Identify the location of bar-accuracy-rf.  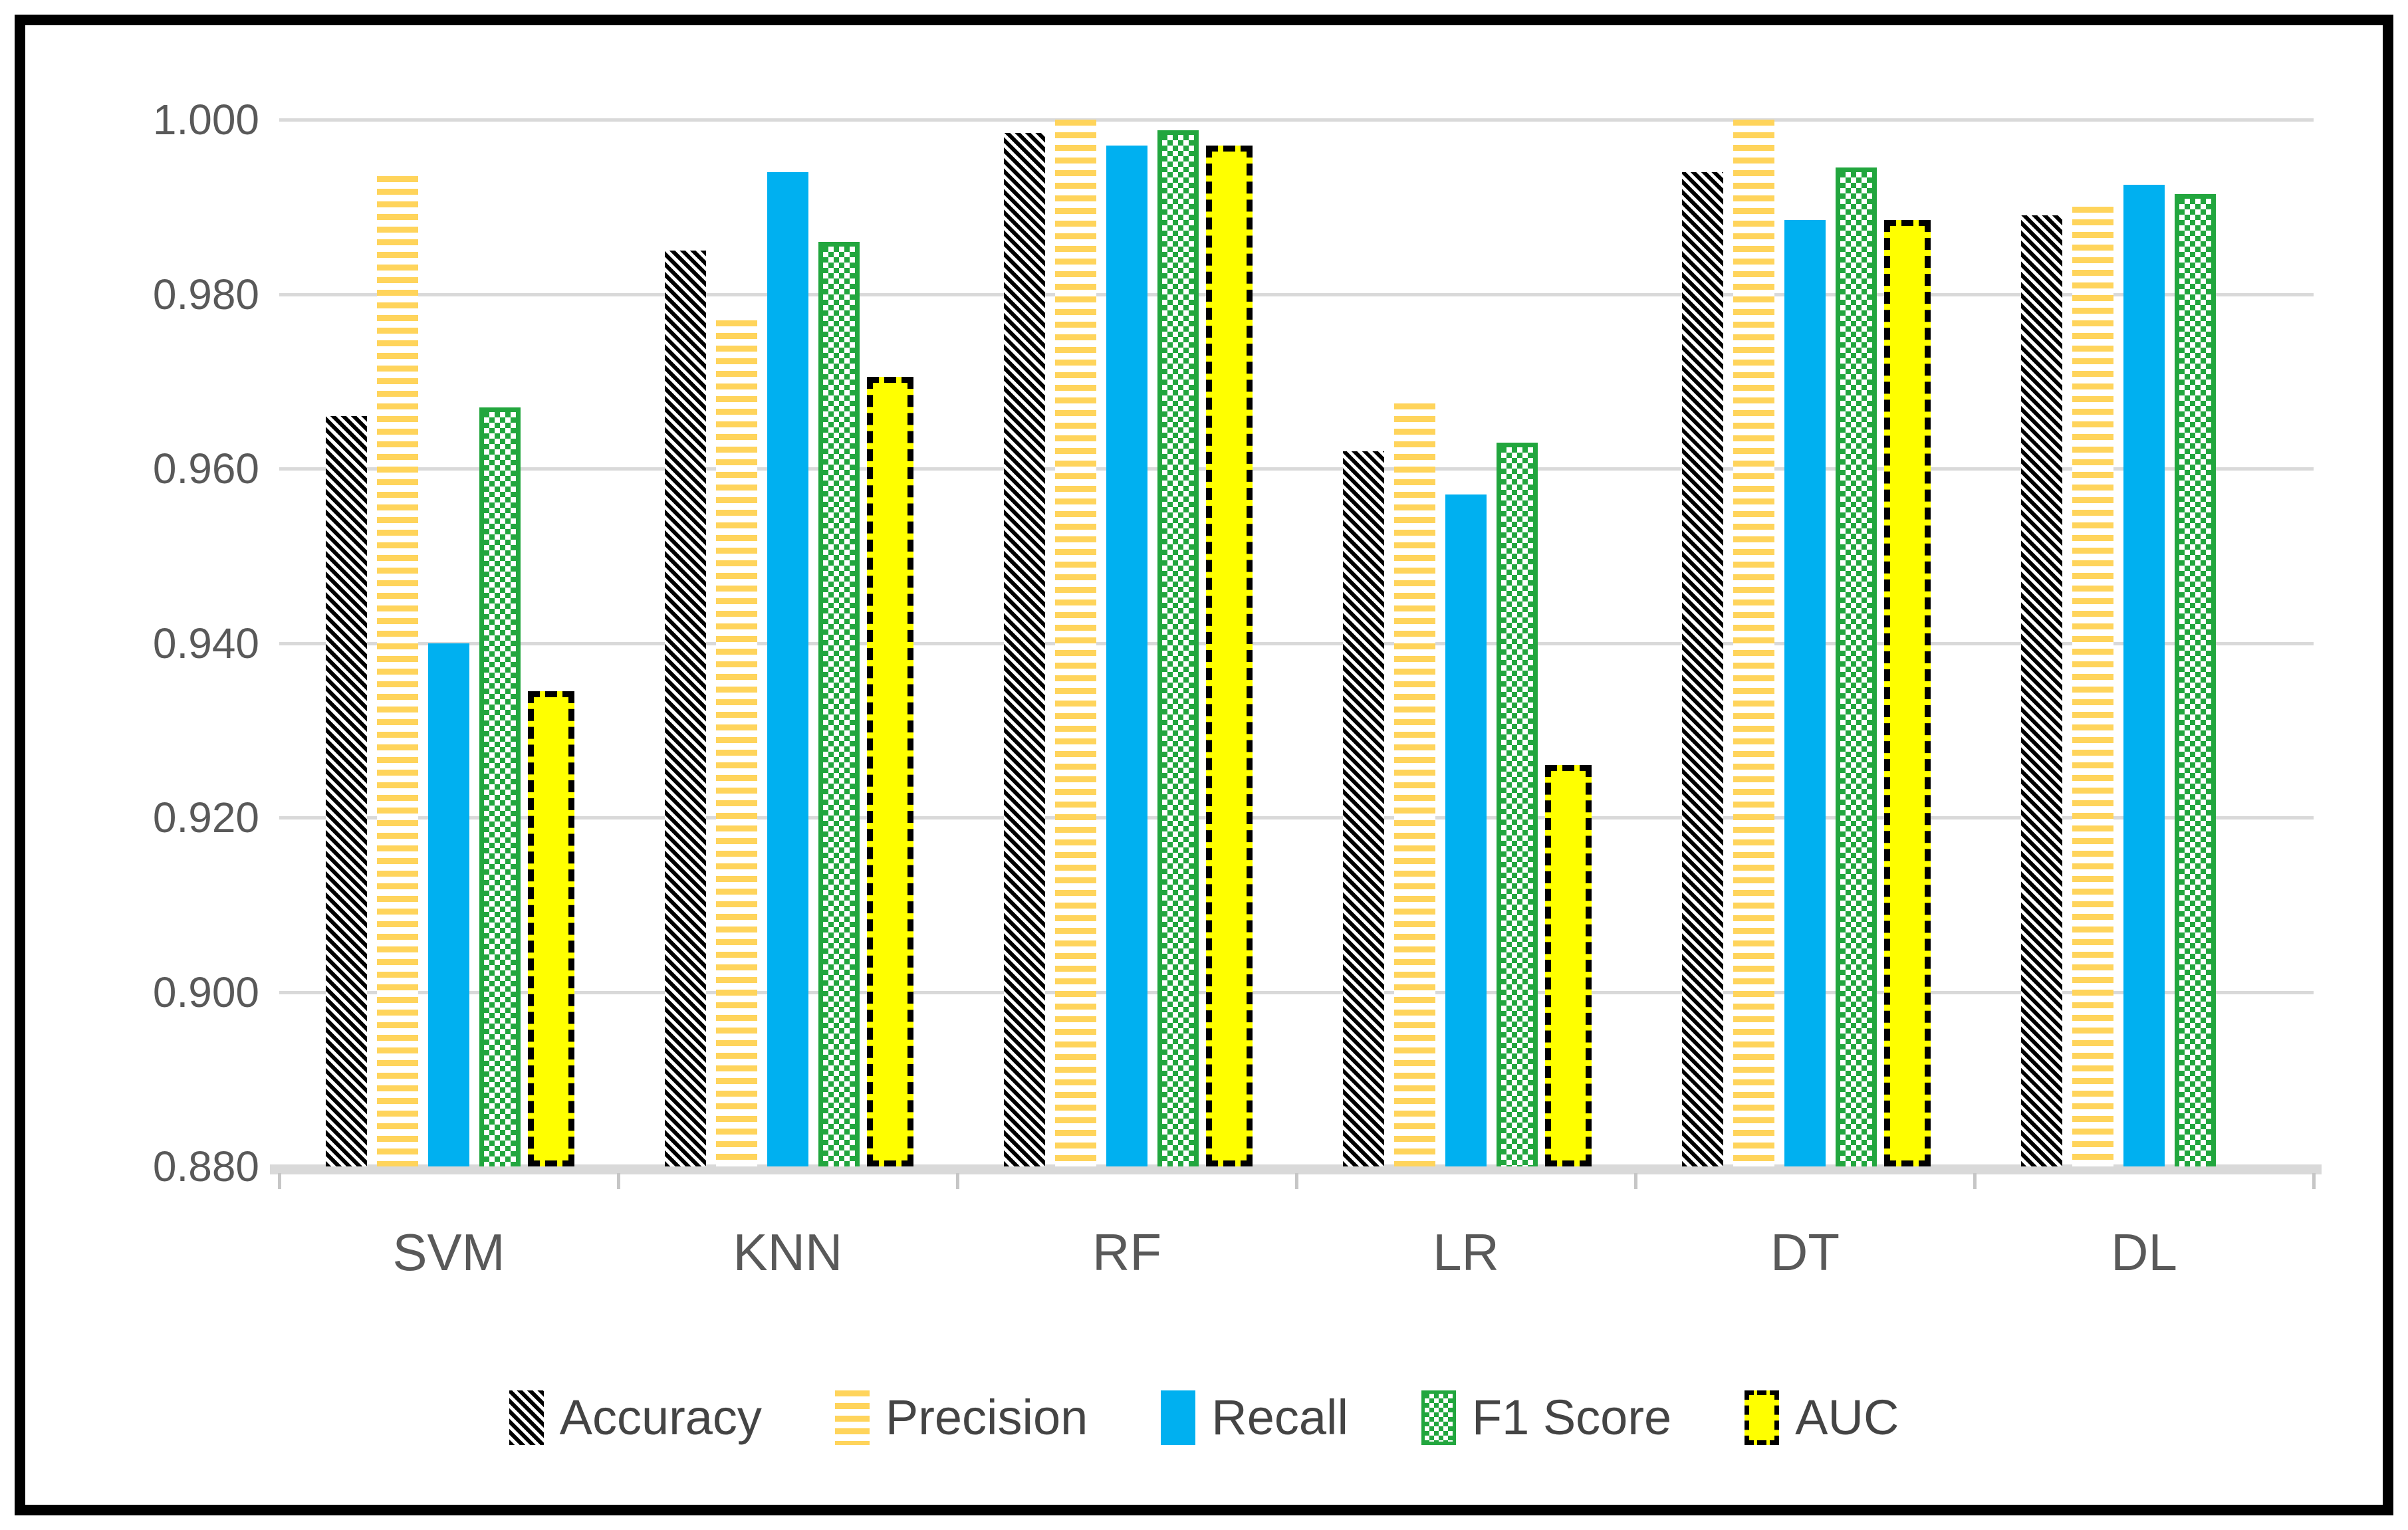
(1024, 649).